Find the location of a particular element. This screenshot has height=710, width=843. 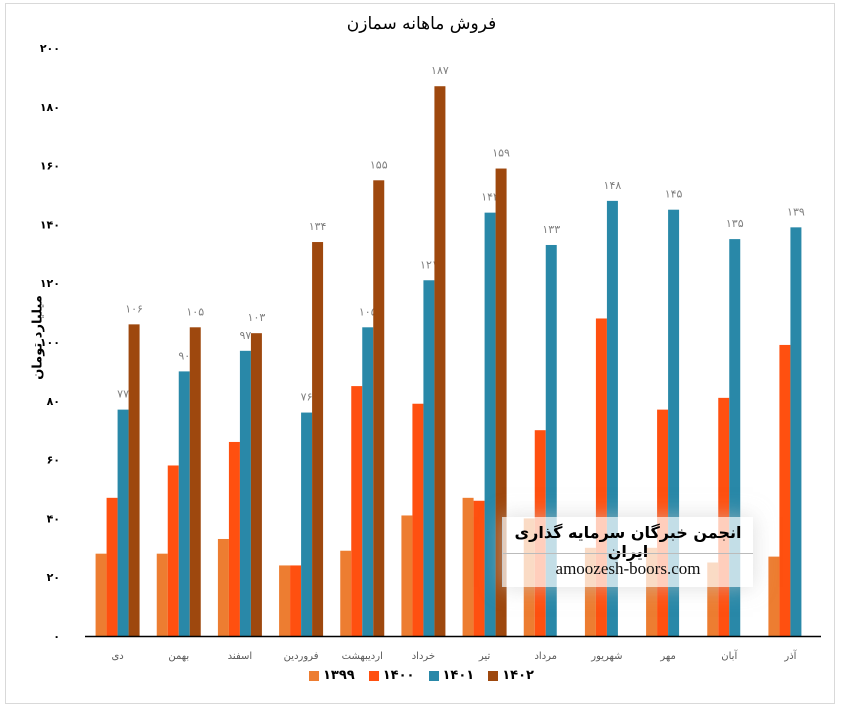

x-tick-label: آذر is located at coordinates (790, 655).